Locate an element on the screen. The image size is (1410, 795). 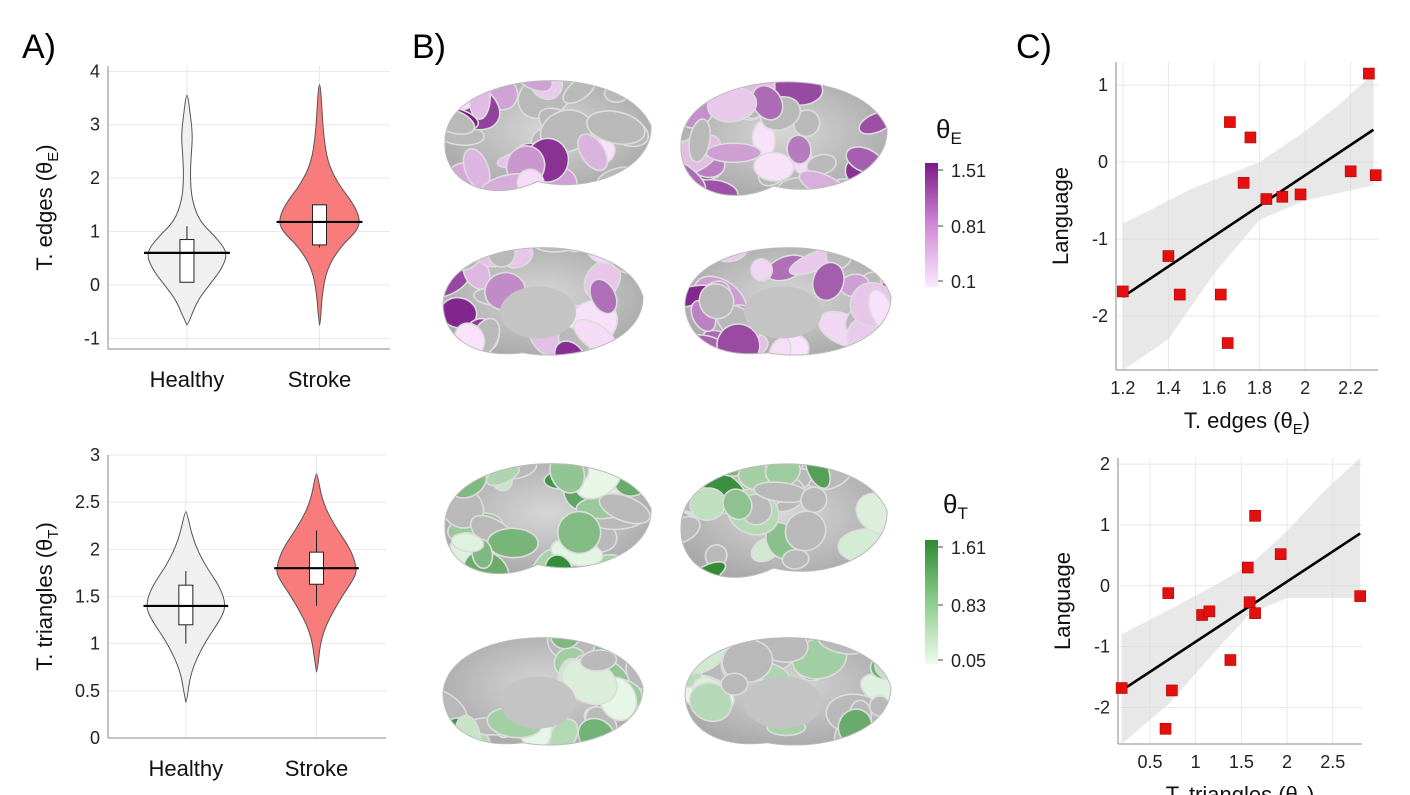
confidence-band is located at coordinates (1241, 601).